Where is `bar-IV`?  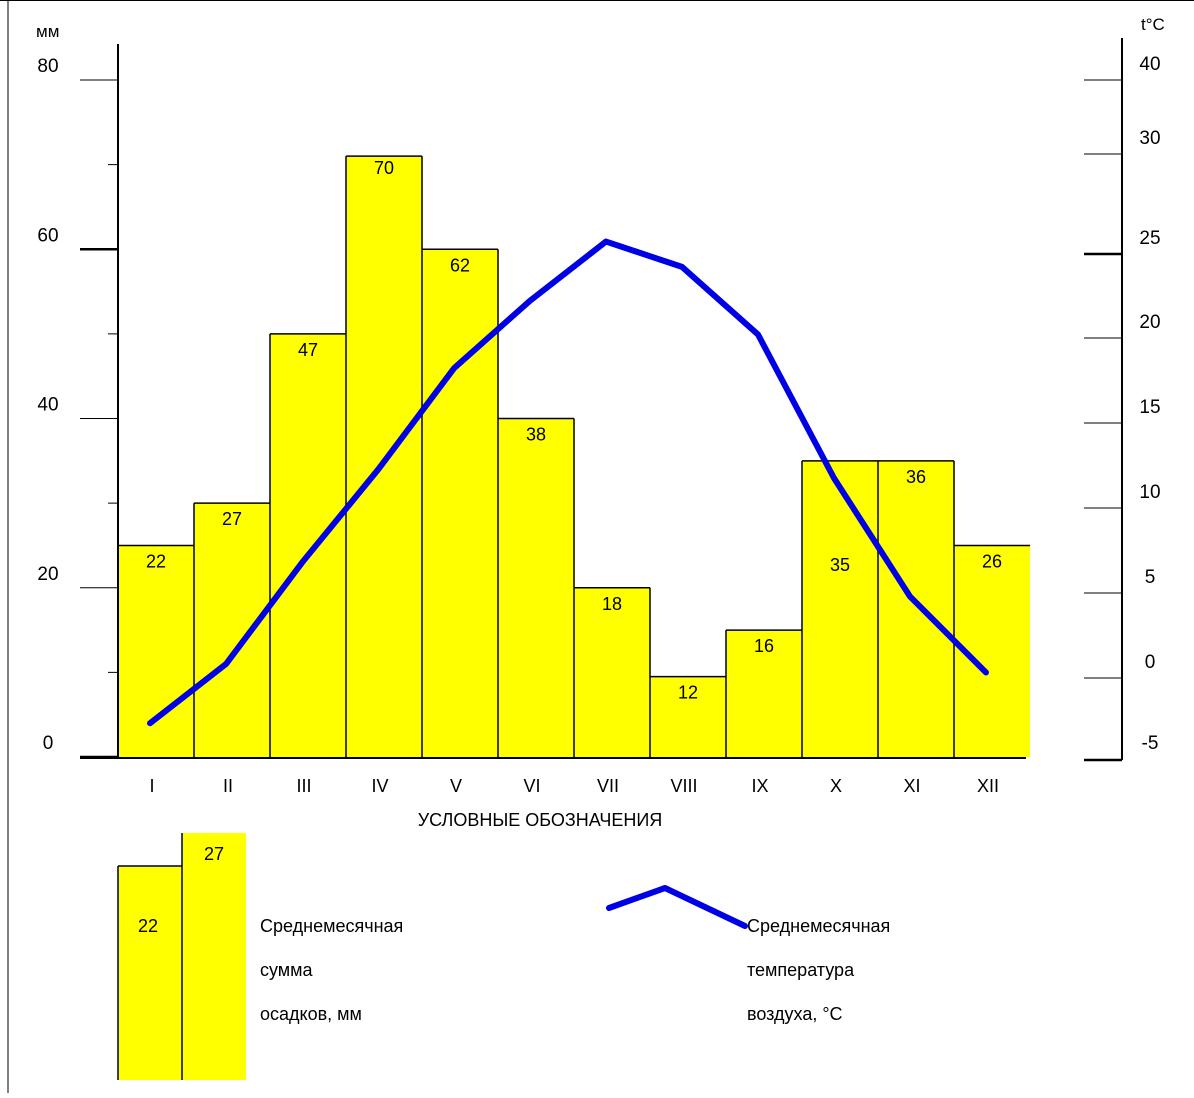
bar-IV is located at coordinates (384, 457).